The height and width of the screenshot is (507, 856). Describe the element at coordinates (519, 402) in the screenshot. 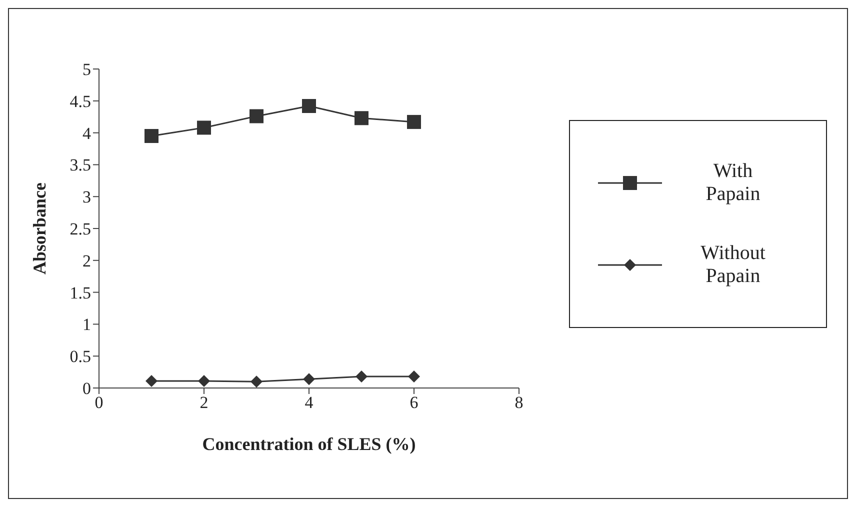

I see `x-tick-label: 8` at that location.